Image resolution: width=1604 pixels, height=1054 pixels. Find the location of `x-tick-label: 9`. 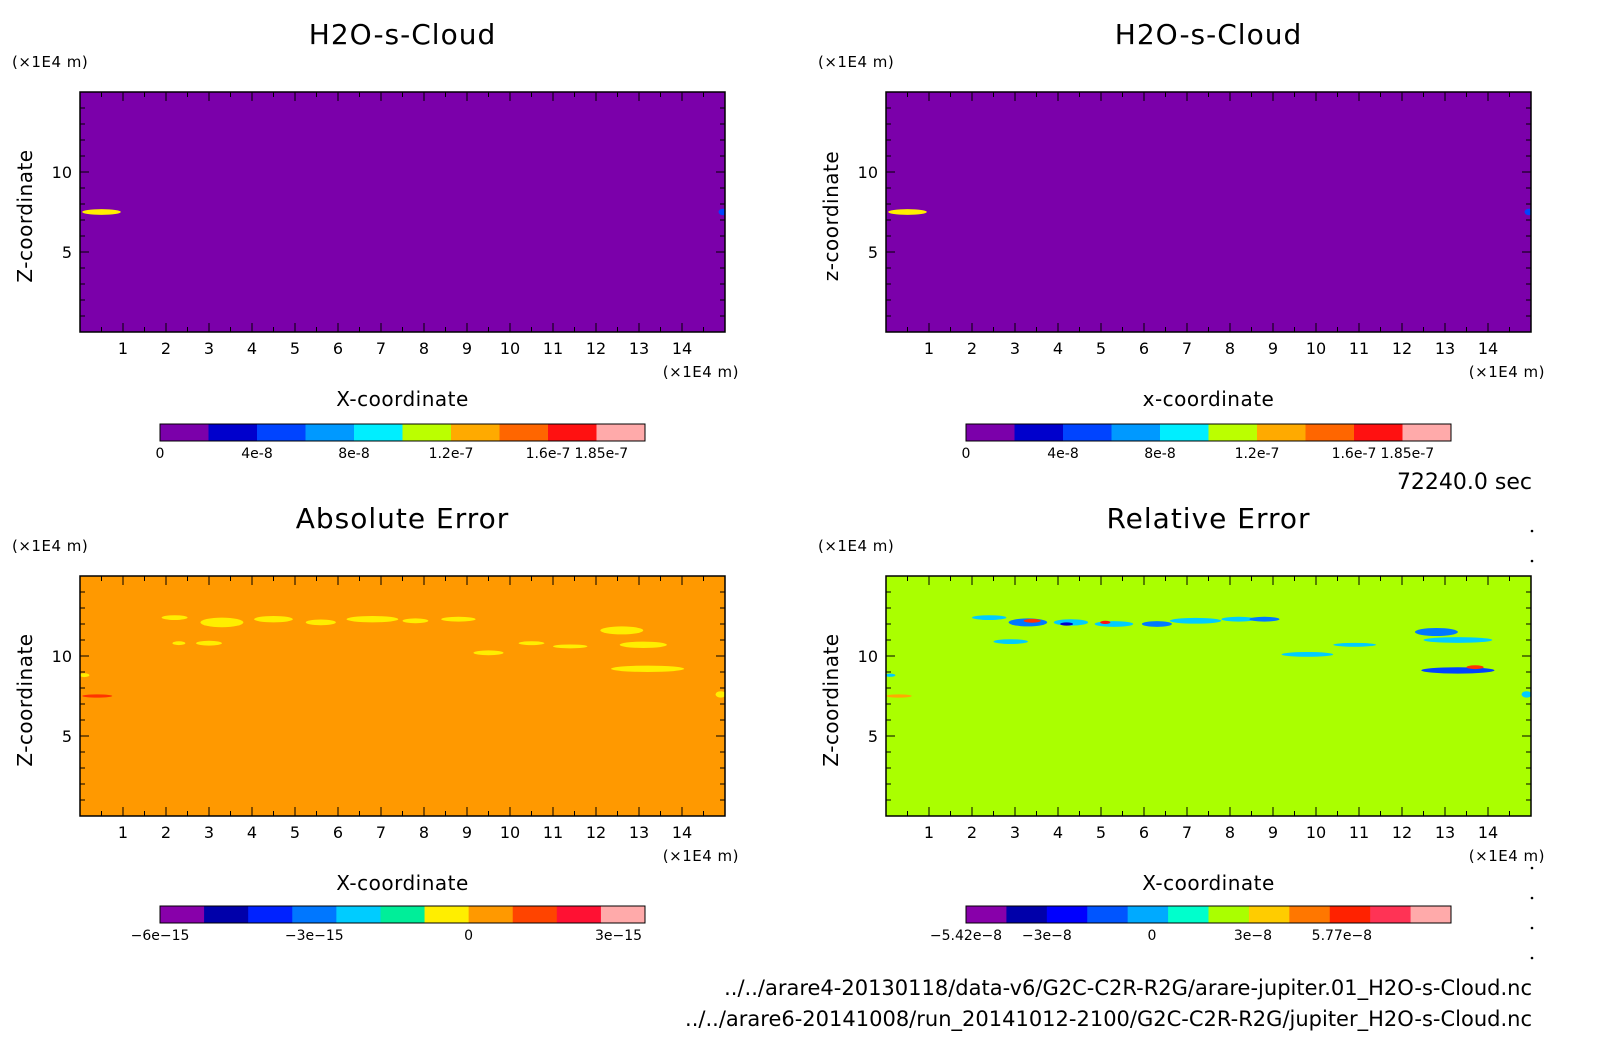

x-tick-label: 9 is located at coordinates (467, 348).